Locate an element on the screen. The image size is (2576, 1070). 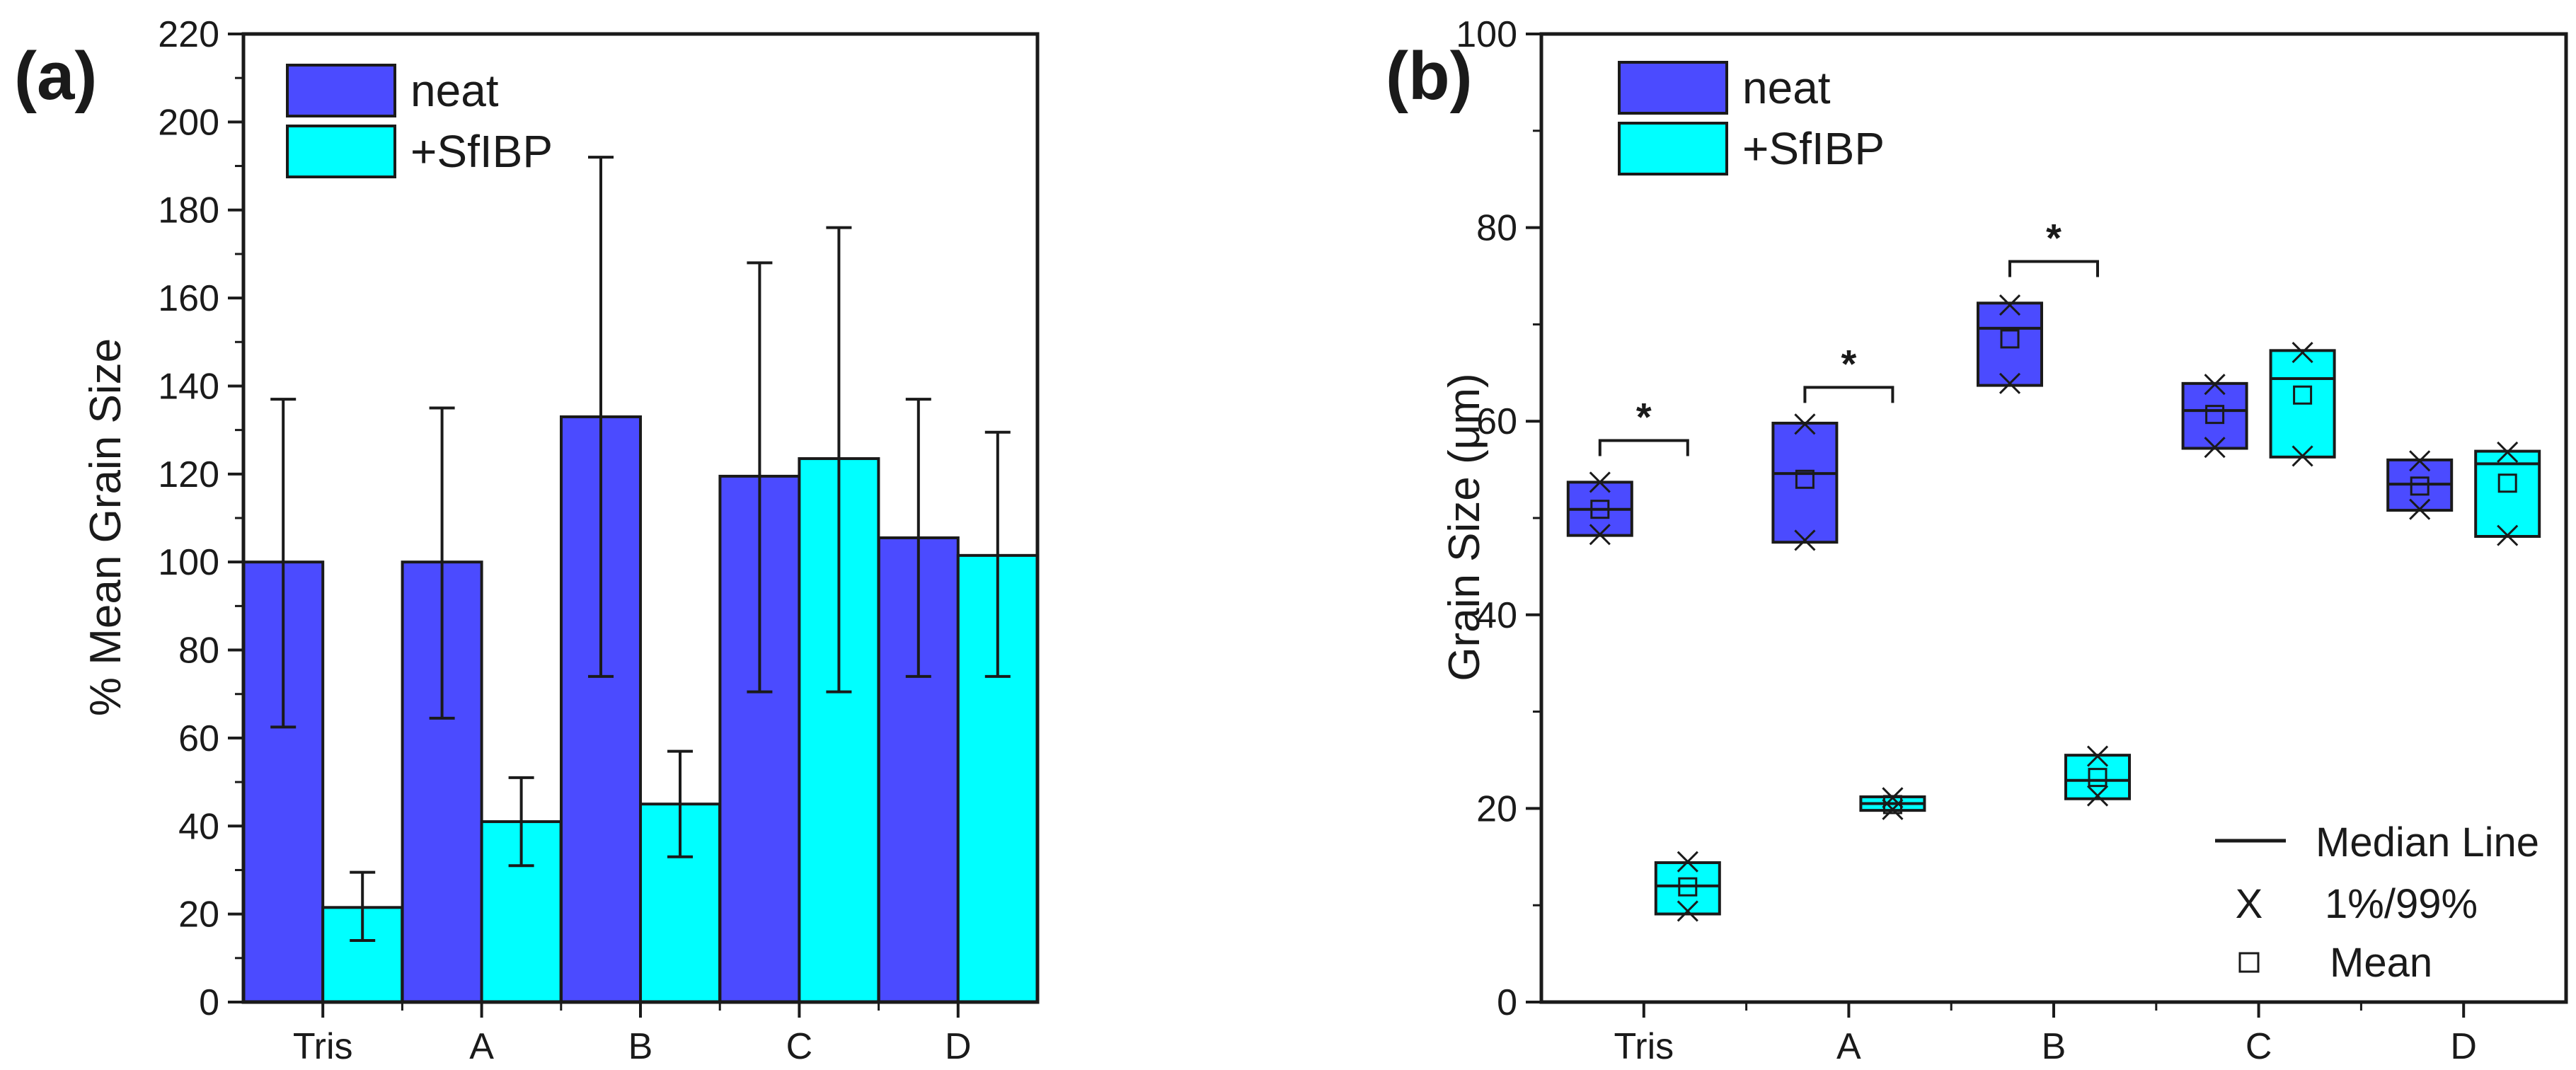
mean-marker-neat-b is located at coordinates (2010, 339).